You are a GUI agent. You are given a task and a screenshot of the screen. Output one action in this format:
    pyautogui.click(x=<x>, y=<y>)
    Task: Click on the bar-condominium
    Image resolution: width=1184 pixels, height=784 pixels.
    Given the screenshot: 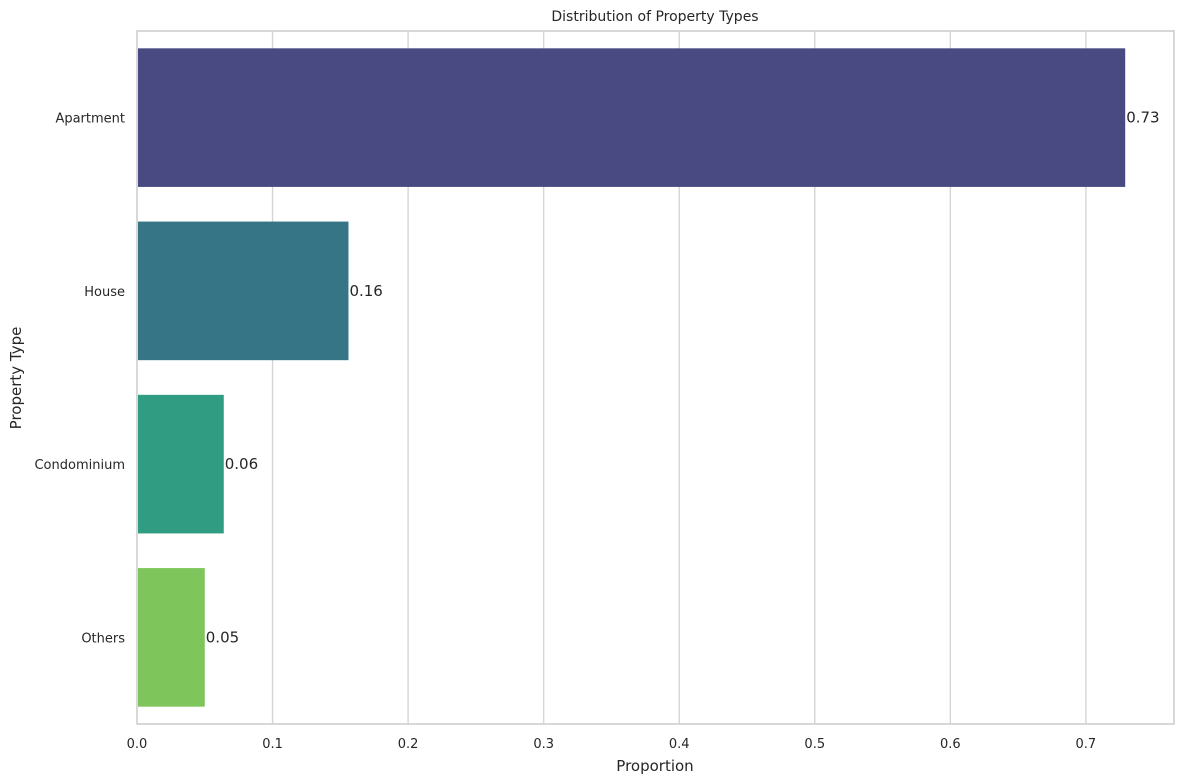 What is the action you would take?
    pyautogui.click(x=181, y=464)
    